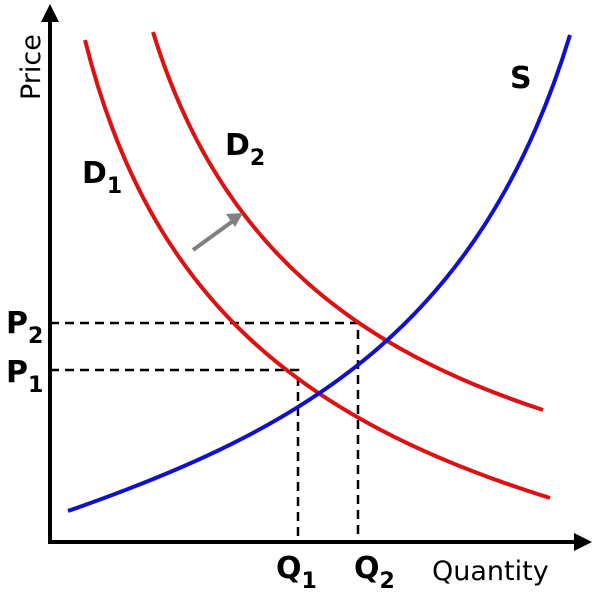 Image resolution: width=602 pixels, height=602 pixels. Describe the element at coordinates (31, 67) in the screenshot. I see `y-axis-label: Price` at that location.